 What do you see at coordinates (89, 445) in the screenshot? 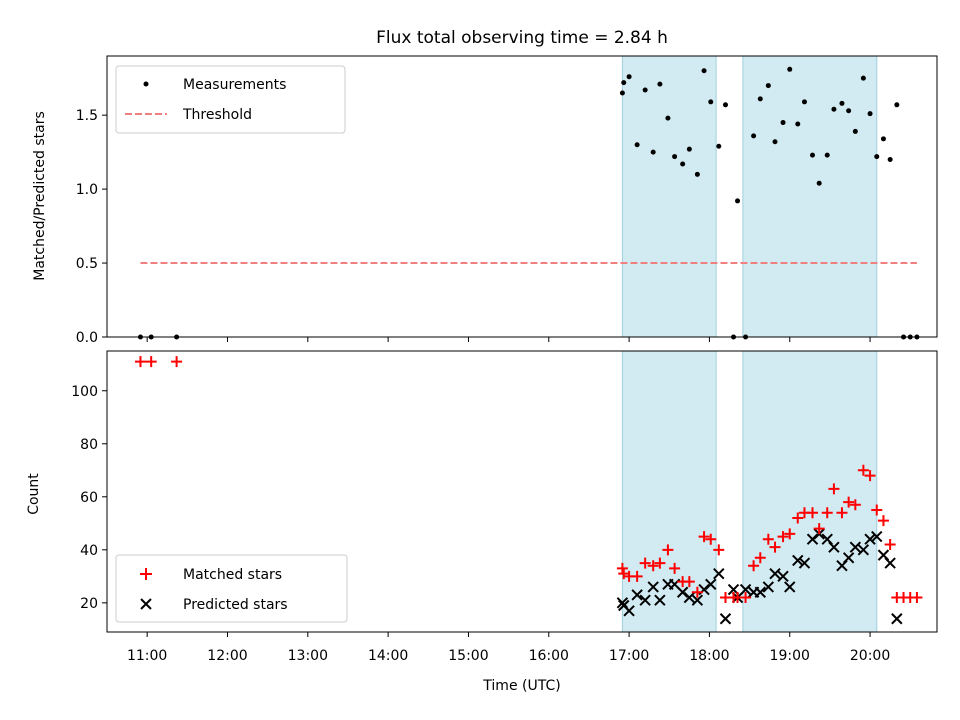
I see `bottom-y-tick-label: 80` at bounding box center [89, 445].